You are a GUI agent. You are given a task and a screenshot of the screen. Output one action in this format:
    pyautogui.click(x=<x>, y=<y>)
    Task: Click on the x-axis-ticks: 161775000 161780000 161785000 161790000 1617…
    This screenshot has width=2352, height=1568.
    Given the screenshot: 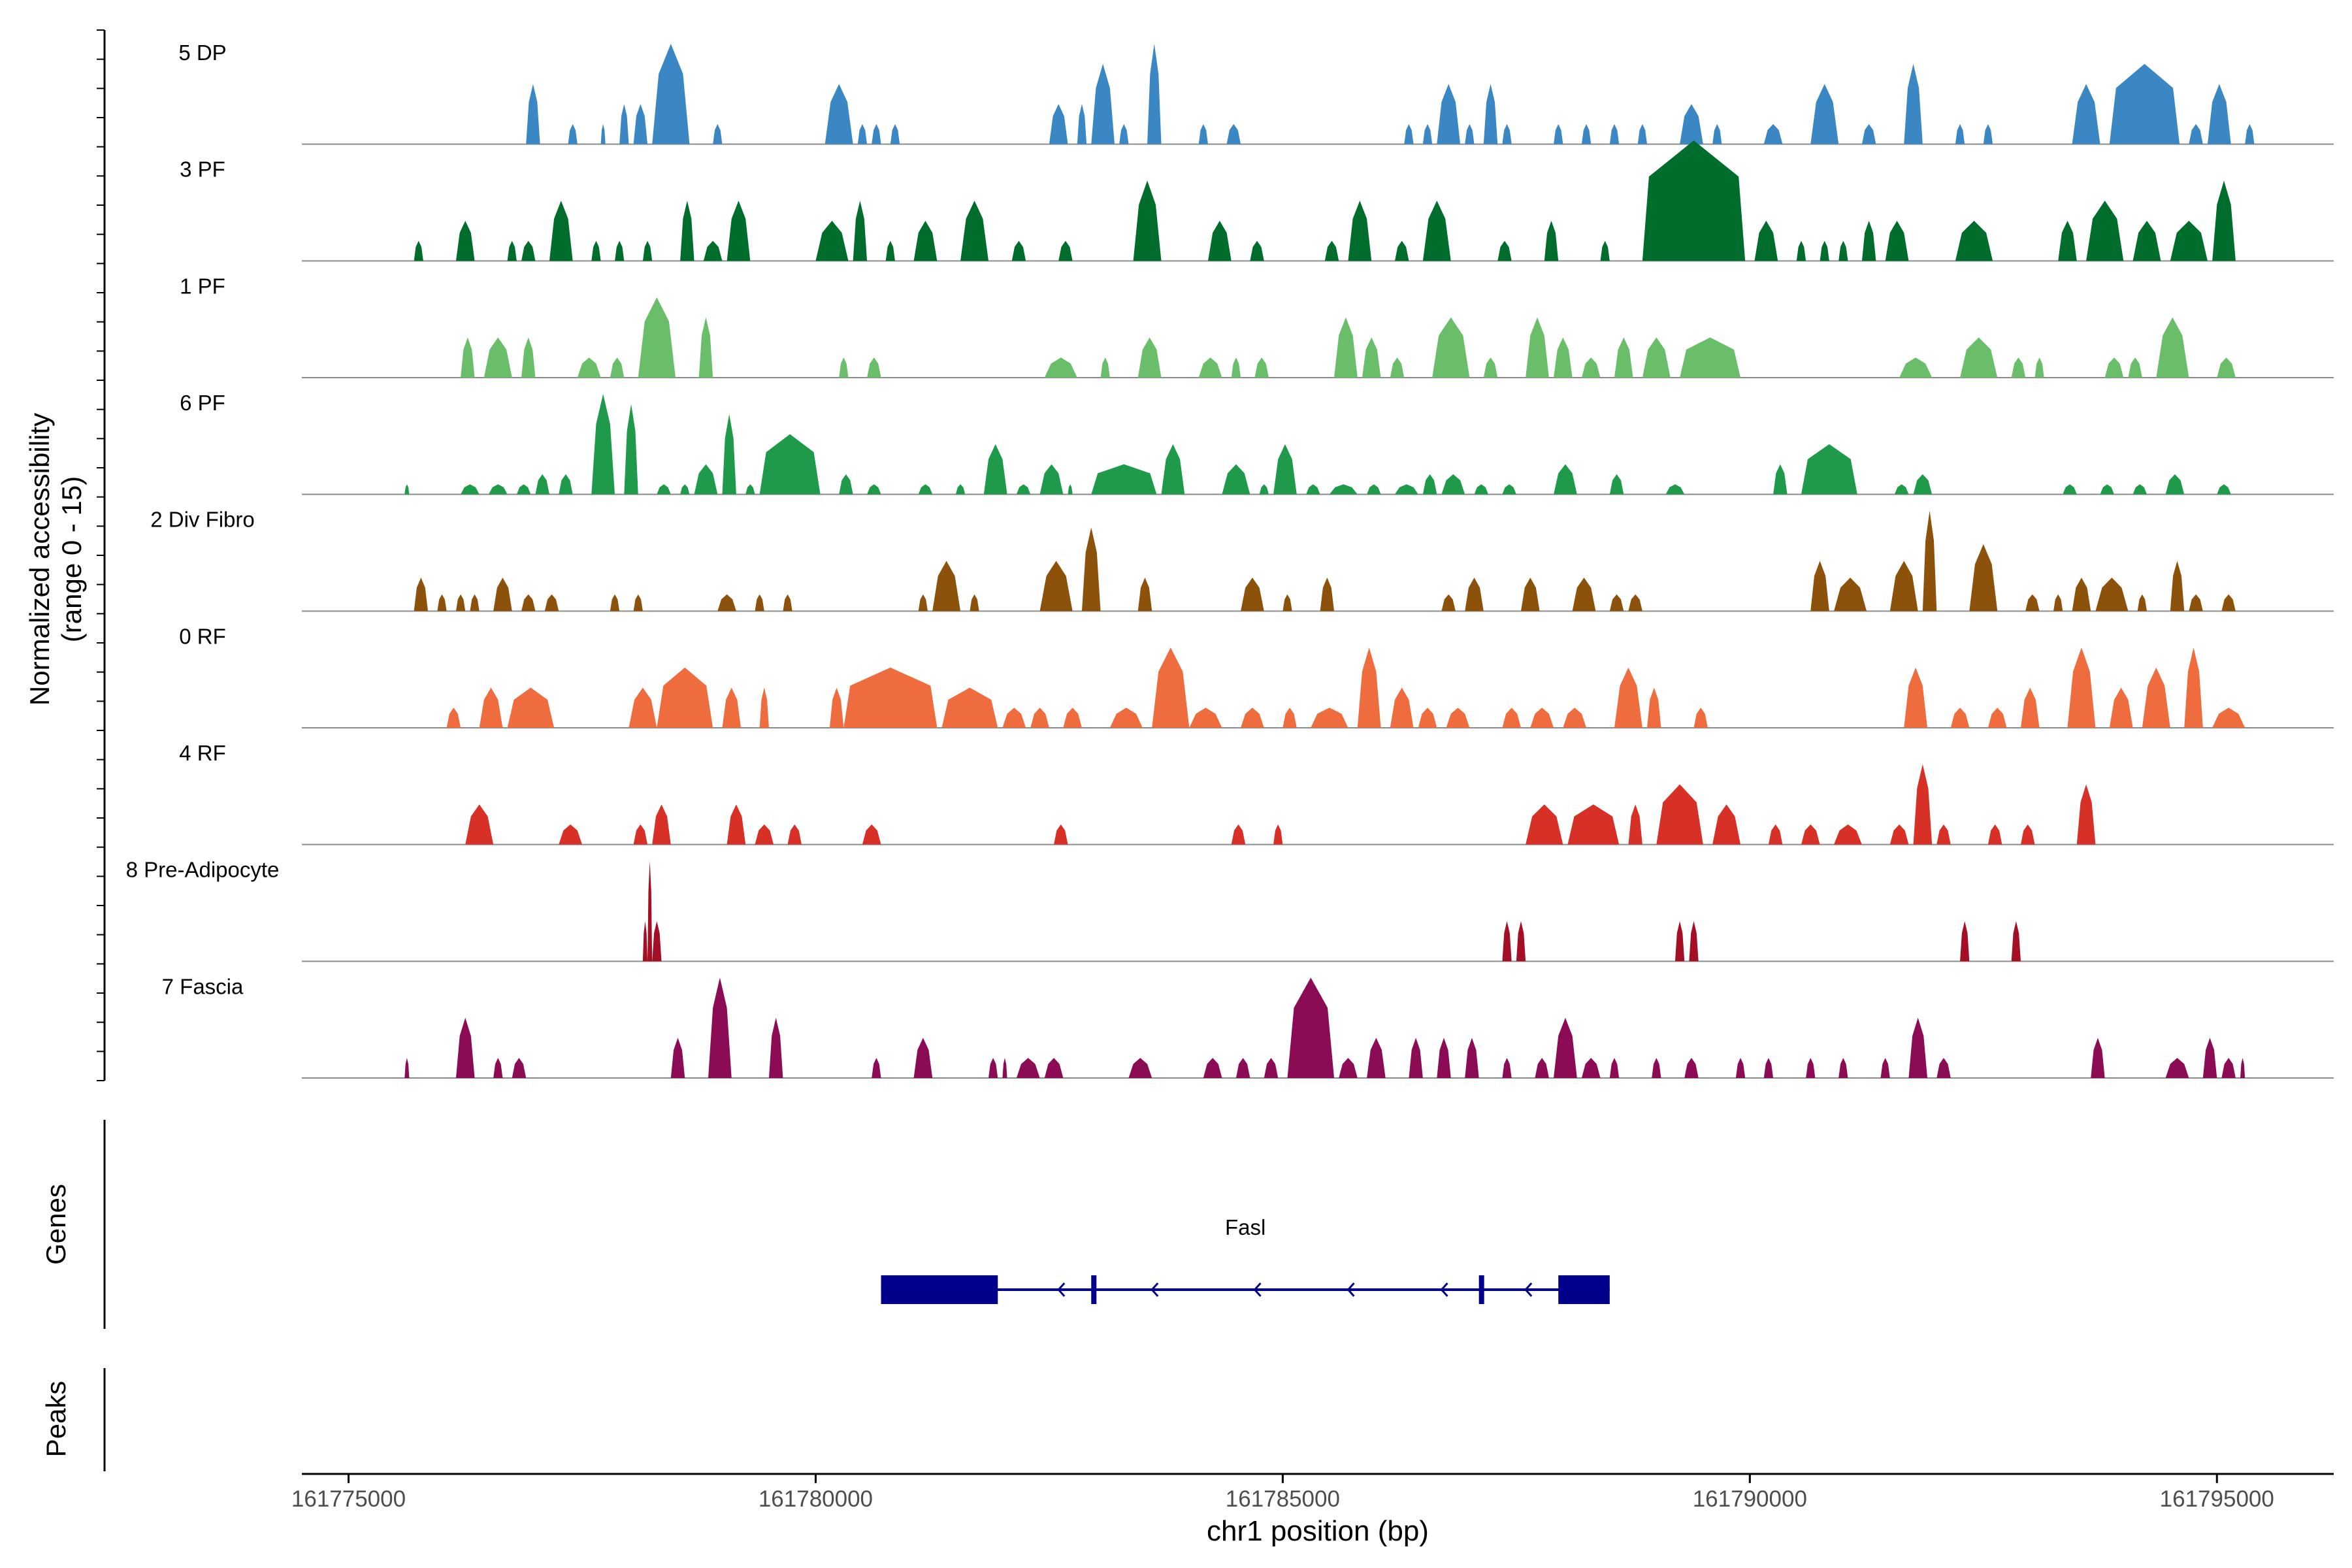 What is the action you would take?
    pyautogui.click(x=1282, y=1493)
    